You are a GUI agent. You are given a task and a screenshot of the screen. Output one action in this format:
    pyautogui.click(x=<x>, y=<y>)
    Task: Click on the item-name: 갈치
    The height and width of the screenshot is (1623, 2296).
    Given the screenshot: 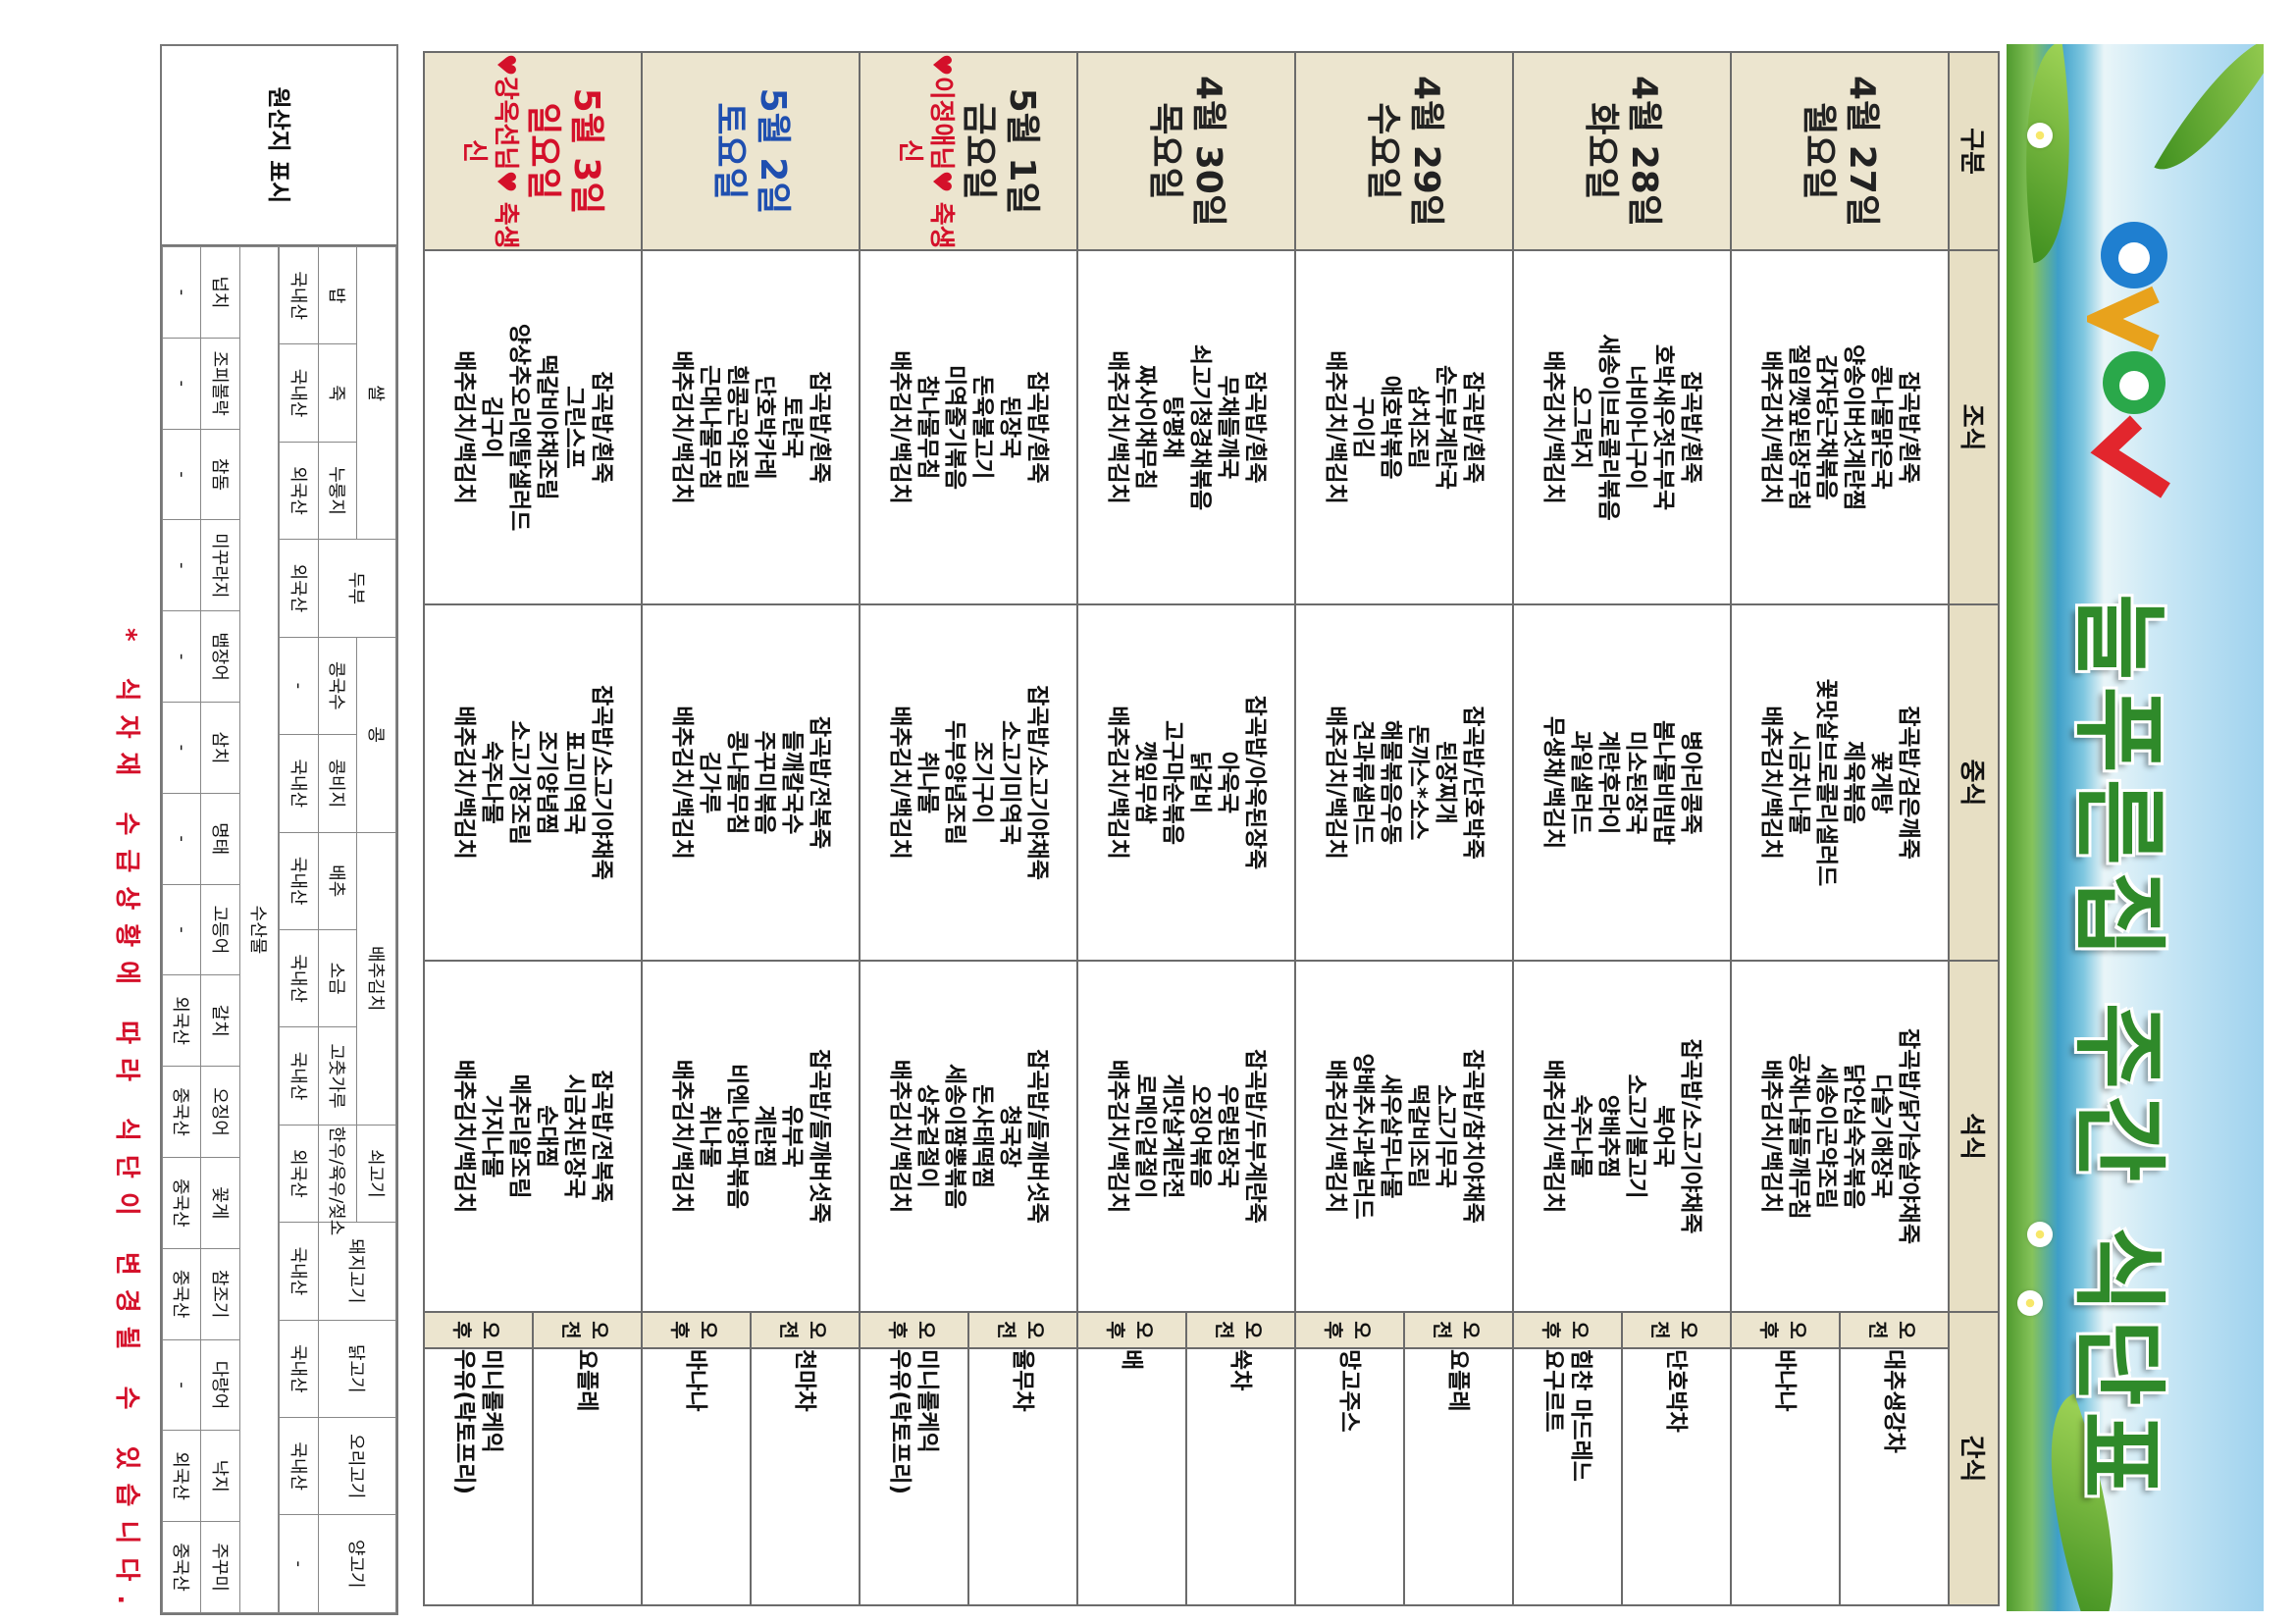 What is the action you would take?
    pyautogui.click(x=220, y=1020)
    